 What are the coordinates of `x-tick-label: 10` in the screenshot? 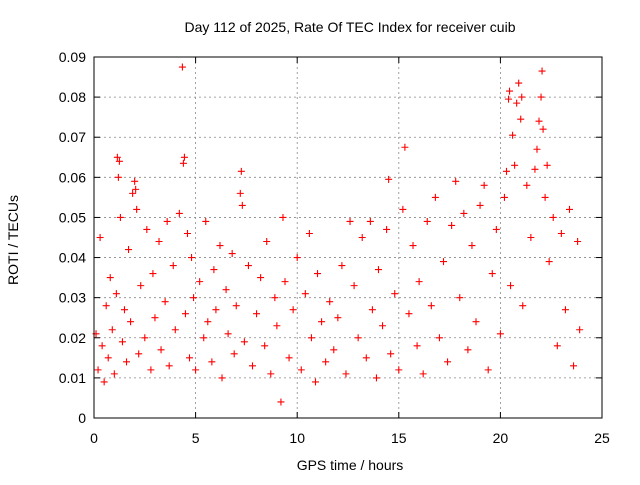 It's located at (297, 438).